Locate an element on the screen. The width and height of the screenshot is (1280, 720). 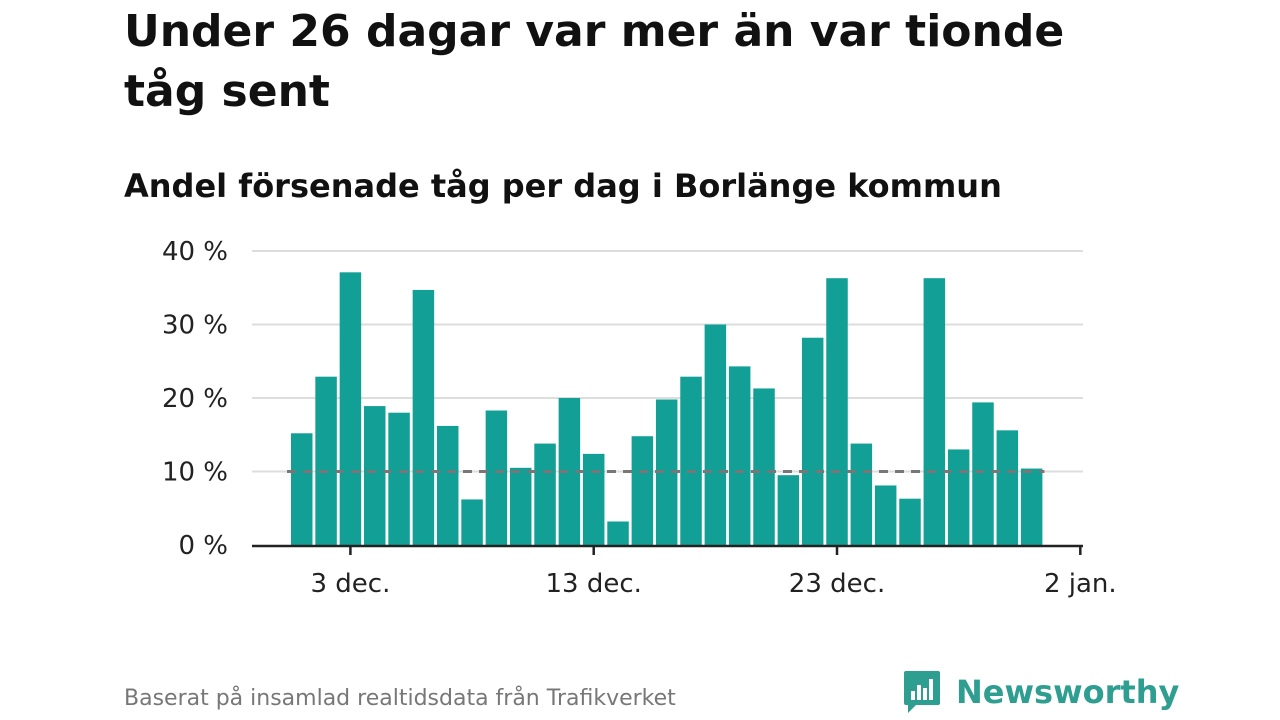
y-axis-labels: 0 % 10 % 20 % 30 % 40 % is located at coordinates (195, 399).